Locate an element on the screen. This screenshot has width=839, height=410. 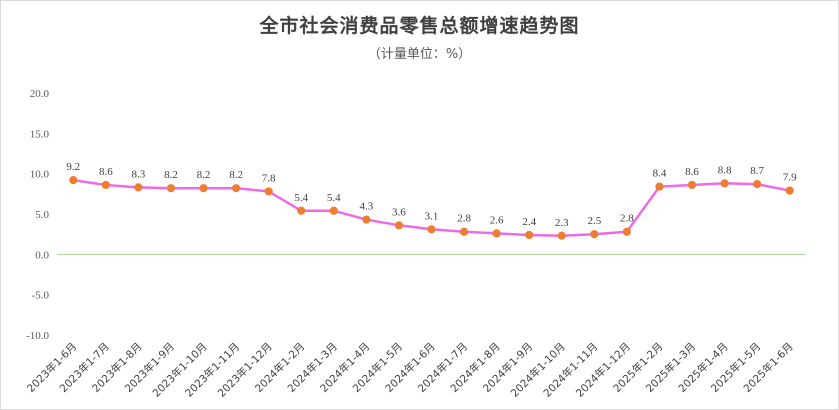
data-label: 8.4 is located at coordinates (660, 174).